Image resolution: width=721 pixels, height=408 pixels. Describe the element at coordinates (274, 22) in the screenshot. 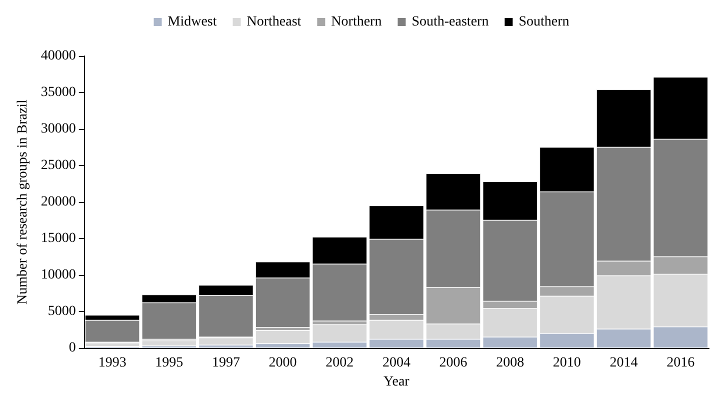

I see `legend-label: Northeast` at that location.